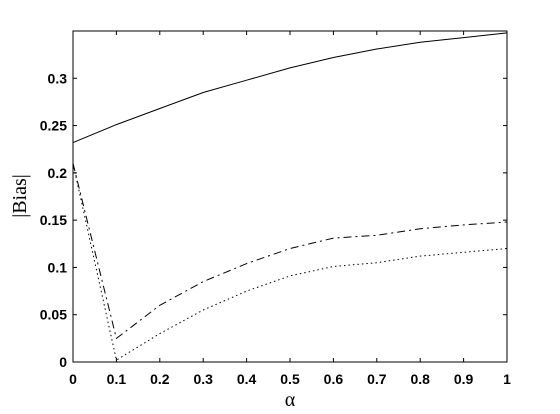 Image resolution: width=560 pixels, height=414 pixels. What do you see at coordinates (420, 379) in the screenshot?
I see `x-tick-label: 0.8` at bounding box center [420, 379].